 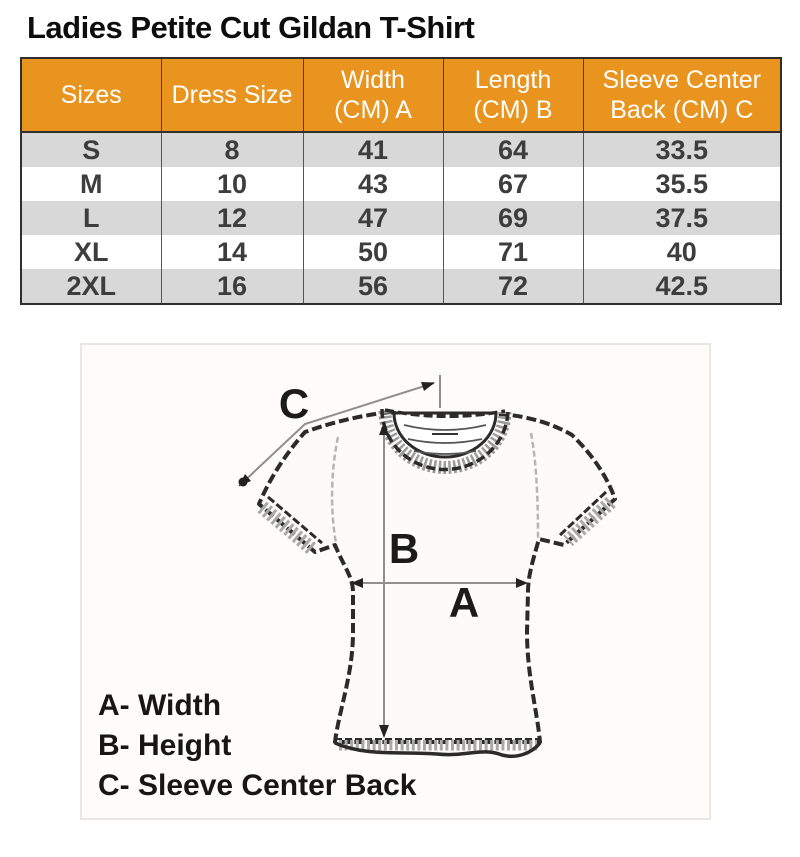 I want to click on col-header-sizes: Sizes, so click(x=91, y=95).